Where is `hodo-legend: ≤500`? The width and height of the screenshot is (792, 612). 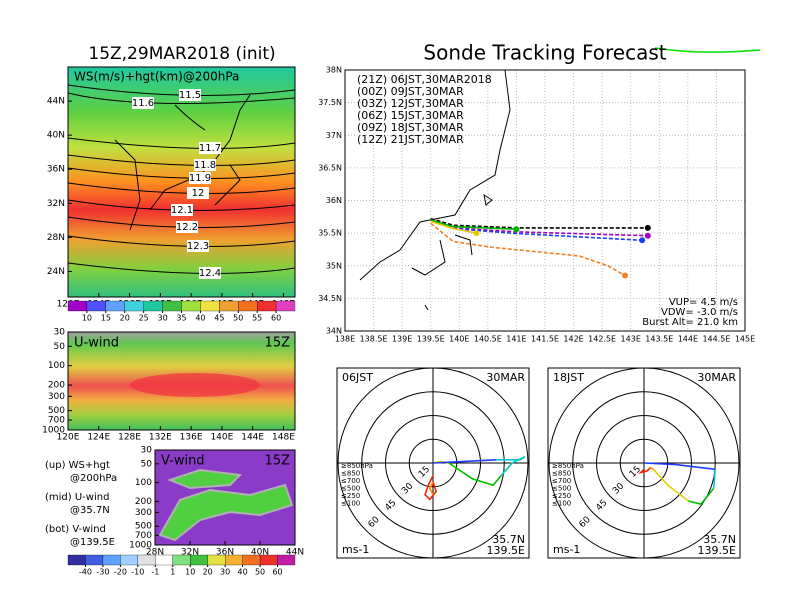
hodo-legend: ≤500 is located at coordinates (561, 489).